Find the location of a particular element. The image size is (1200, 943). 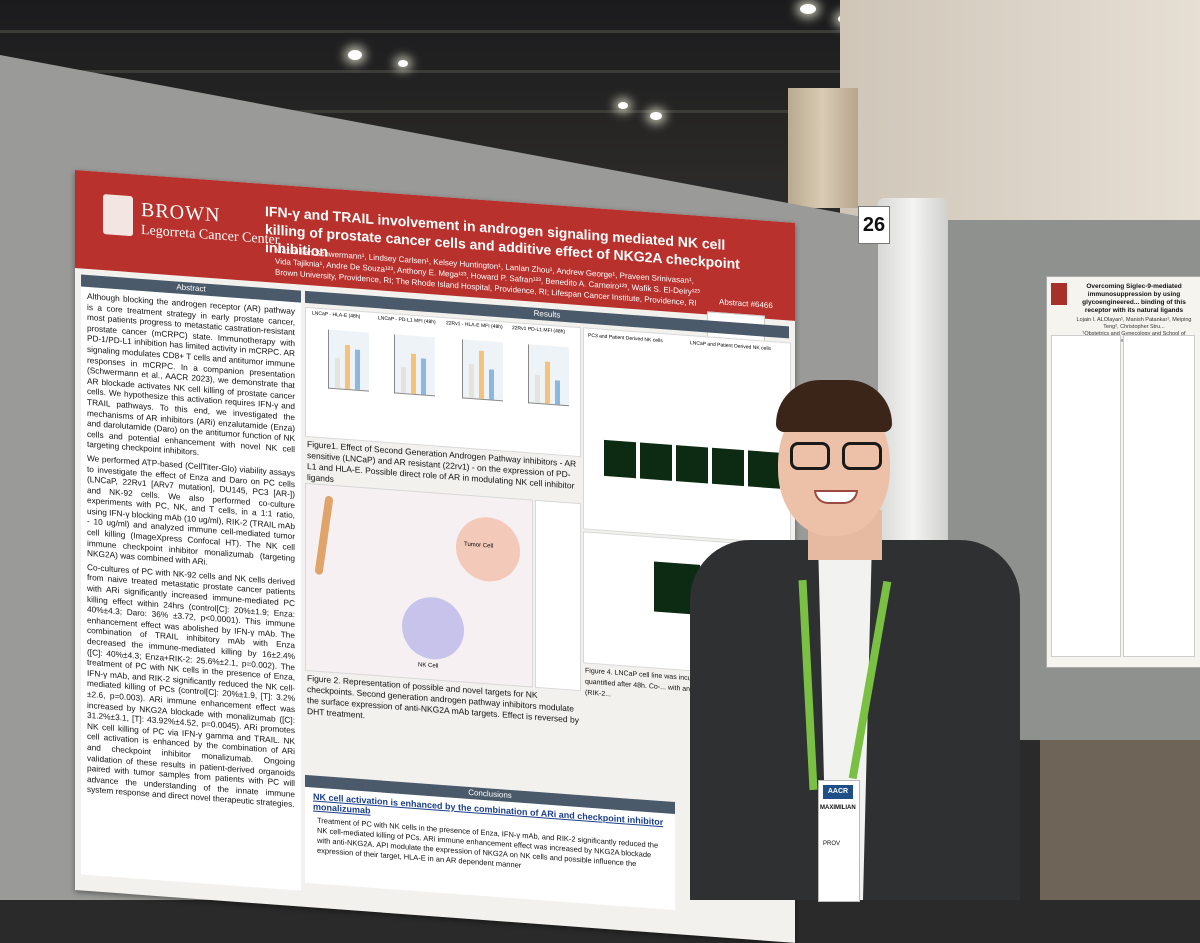

name-badge: AACR MAXIMILIAN PROV is located at coordinates (839, 841).